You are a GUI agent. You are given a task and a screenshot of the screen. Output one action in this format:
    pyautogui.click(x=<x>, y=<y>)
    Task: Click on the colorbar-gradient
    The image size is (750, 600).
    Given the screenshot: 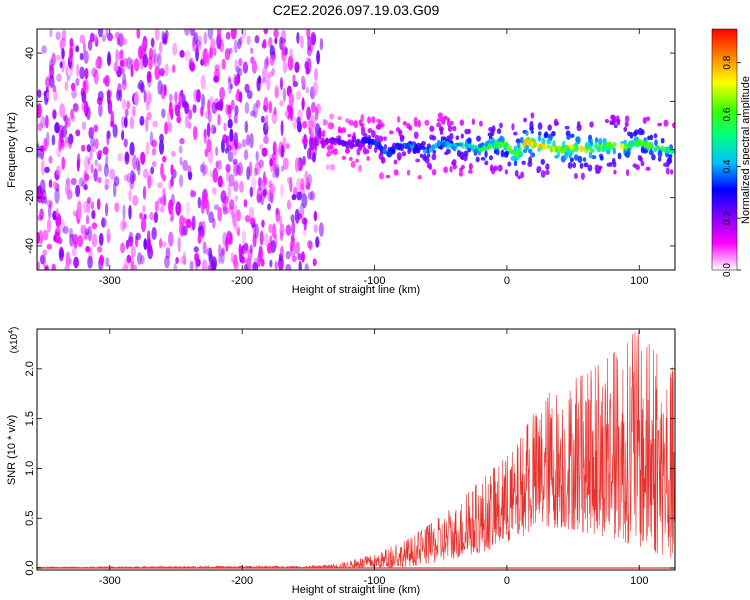 What is the action you would take?
    pyautogui.click(x=724, y=149)
    